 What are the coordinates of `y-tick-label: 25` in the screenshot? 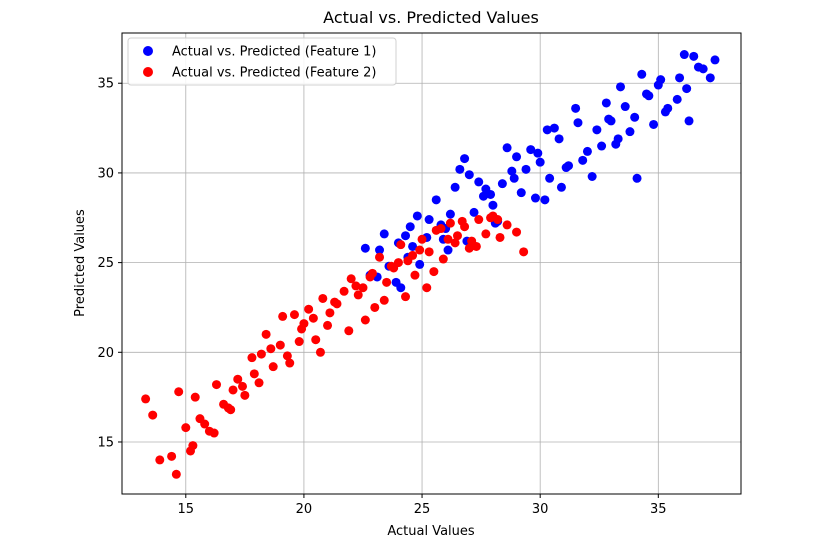 It's located at (105, 263).